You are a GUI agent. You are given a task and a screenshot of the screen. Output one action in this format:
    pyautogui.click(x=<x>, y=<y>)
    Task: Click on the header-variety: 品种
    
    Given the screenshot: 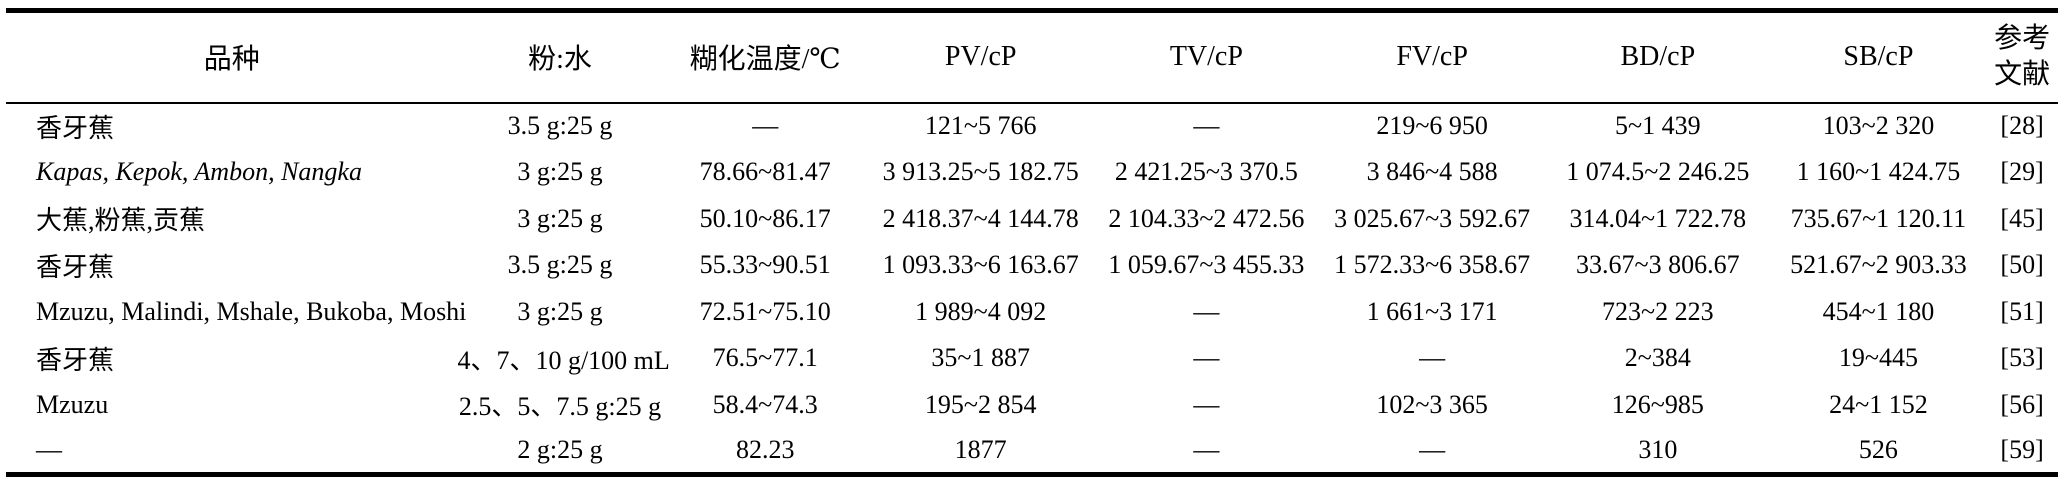 What is the action you would take?
    pyautogui.click(x=232, y=57)
    